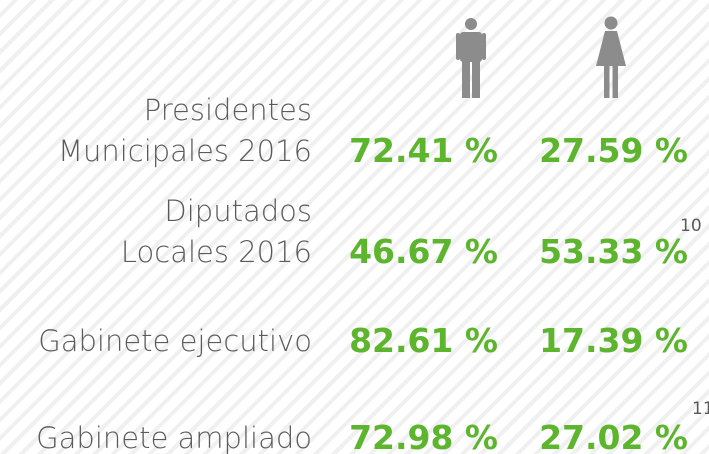 Image resolution: width=709 pixels, height=454 pixels. What do you see at coordinates (216, 252) in the screenshot?
I see `row-label: Locales 2016` at bounding box center [216, 252].